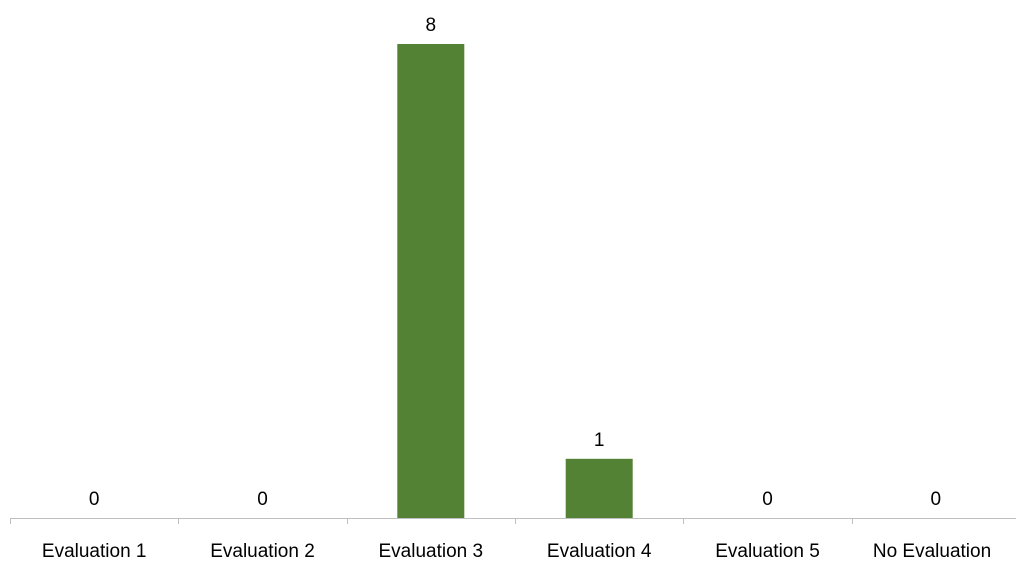 This screenshot has height=568, width=1016. I want to click on x-tick-label-no-evaluation: No Evaluation, so click(932, 551).